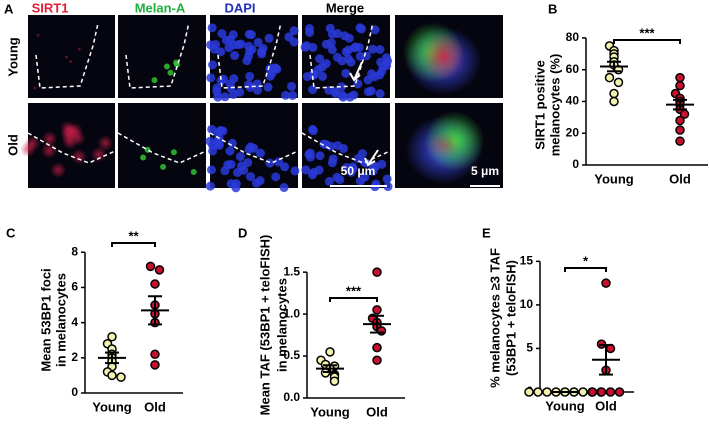 This screenshot has width=709, height=437. What do you see at coordinates (50, 7) in the screenshot?
I see `channel-label: SIRT1` at bounding box center [50, 7].